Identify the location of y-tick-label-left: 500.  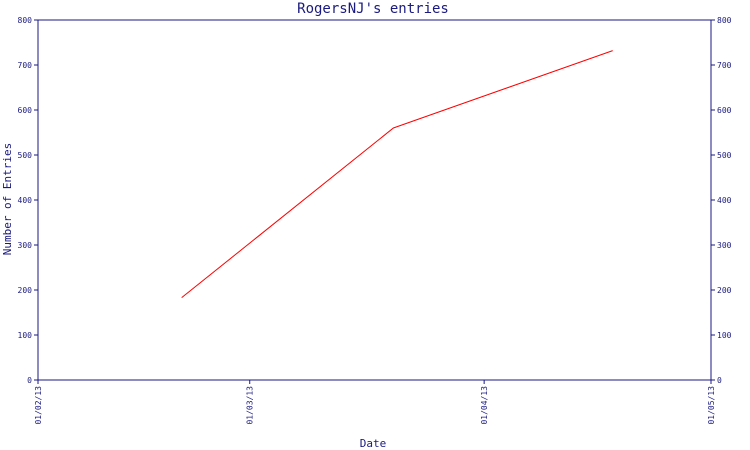
(25, 155).